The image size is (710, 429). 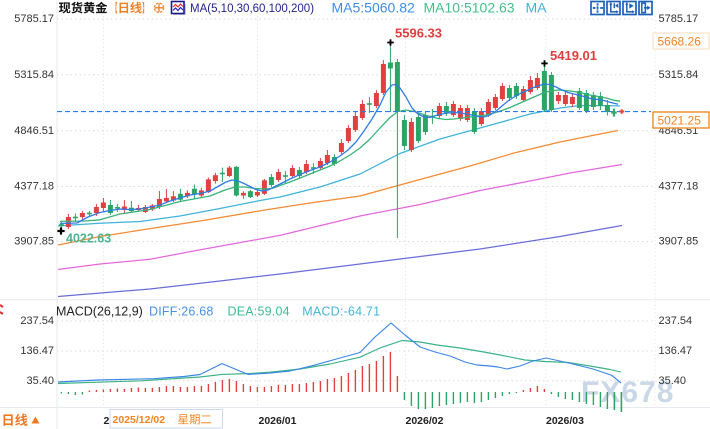 What do you see at coordinates (469, 8) in the screenshot?
I see `svg-text: MA10:5102.63` at bounding box center [469, 8].